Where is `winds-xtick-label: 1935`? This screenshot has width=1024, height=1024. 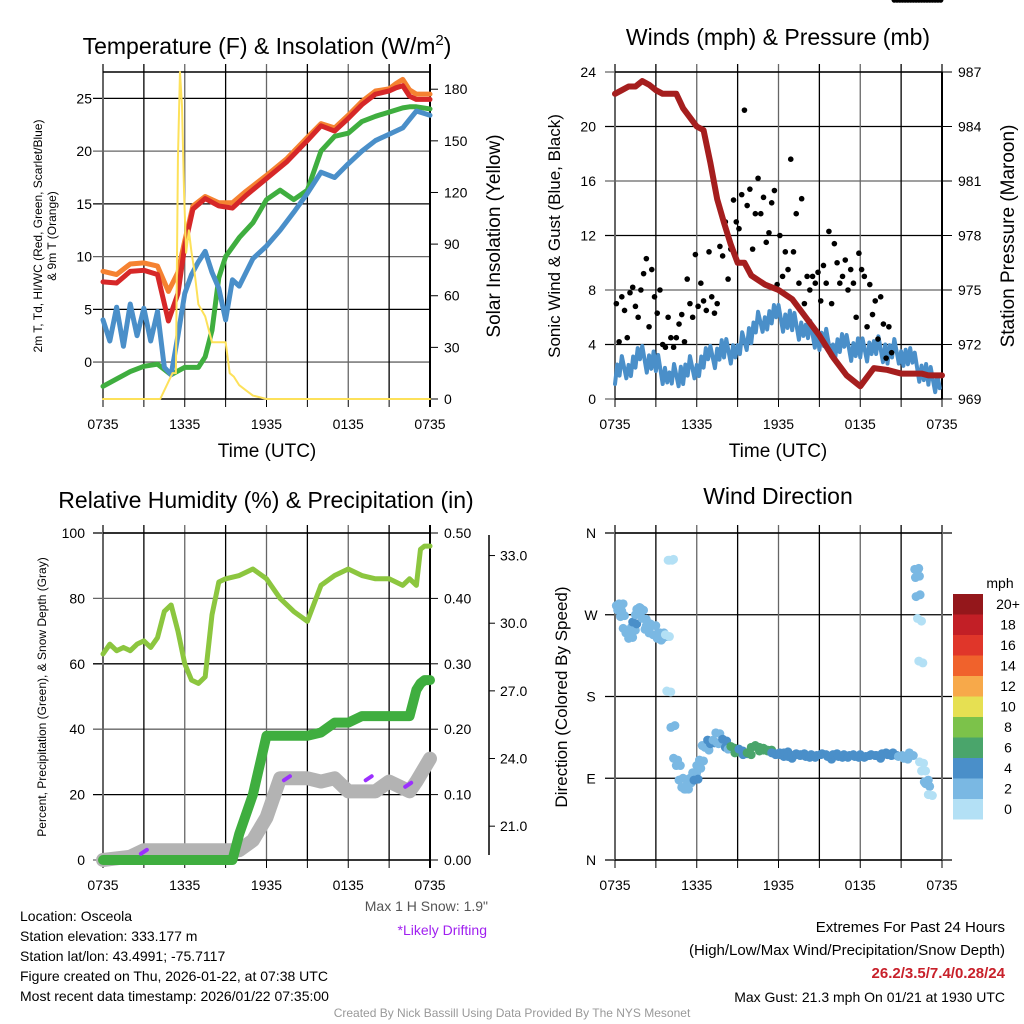 winds-xtick-label: 1935 is located at coordinates (778, 424).